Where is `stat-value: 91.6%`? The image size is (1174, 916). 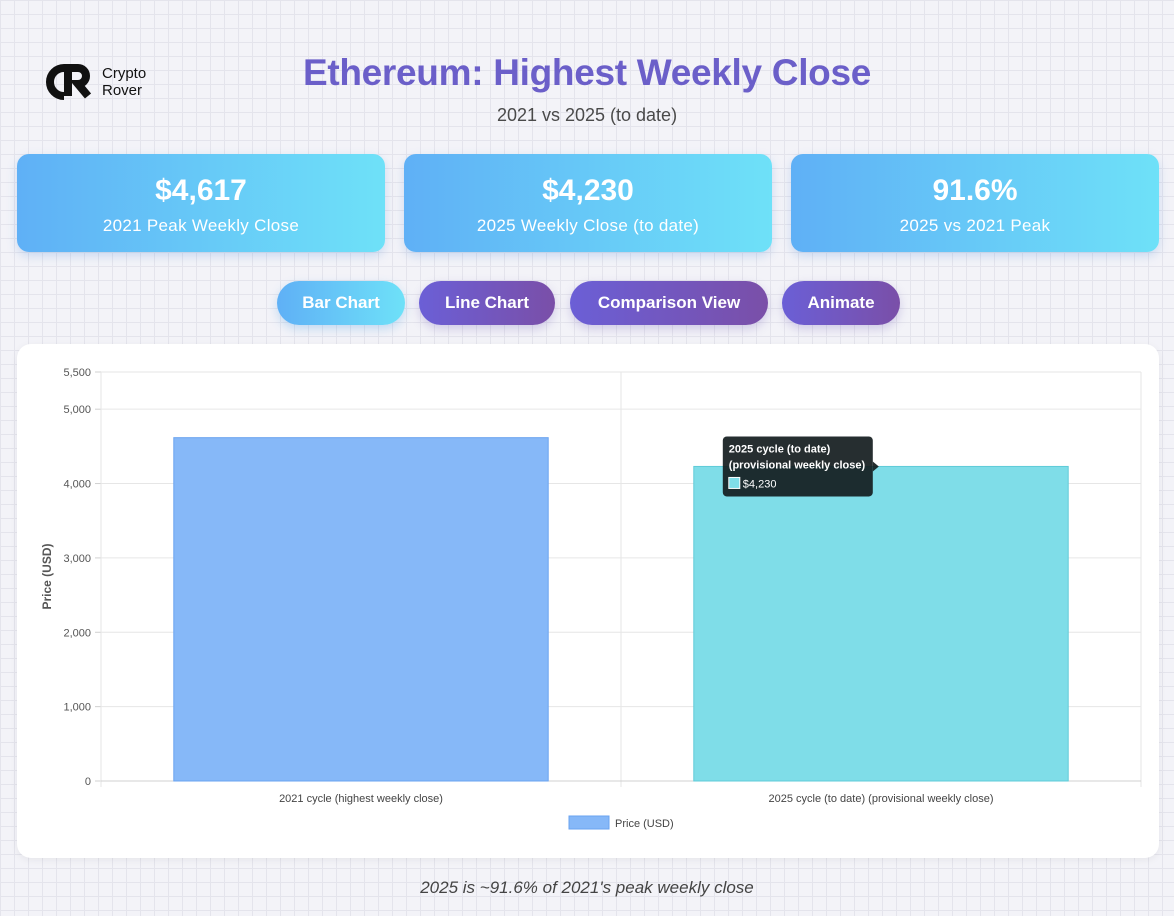 stat-value: 91.6% is located at coordinates (975, 190).